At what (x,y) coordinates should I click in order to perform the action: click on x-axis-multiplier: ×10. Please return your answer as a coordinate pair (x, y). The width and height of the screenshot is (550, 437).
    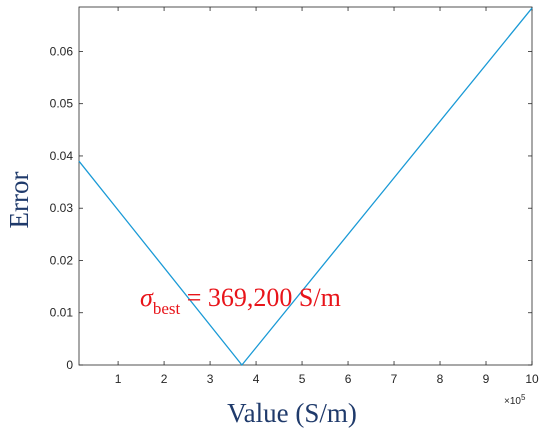
    Looking at the image, I should click on (512, 401).